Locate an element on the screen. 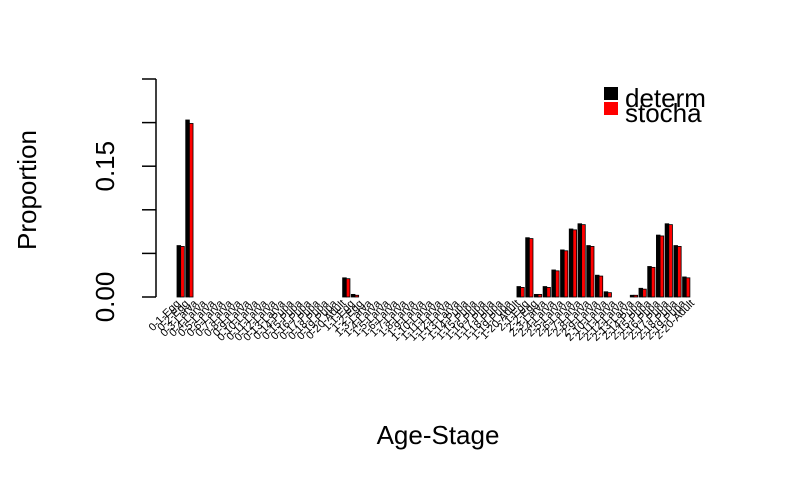  y-tick-label: 0.00 is located at coordinates (105, 297).